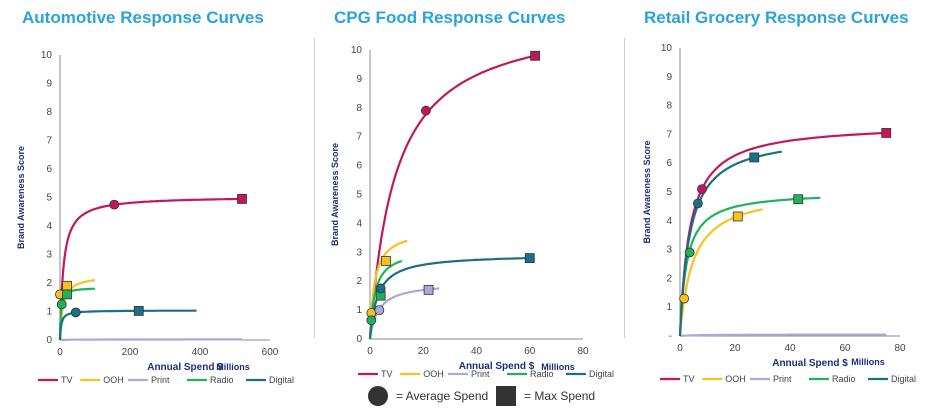 The height and width of the screenshot is (420, 930). I want to click on average-key-label: = Average Spend, so click(442, 396).